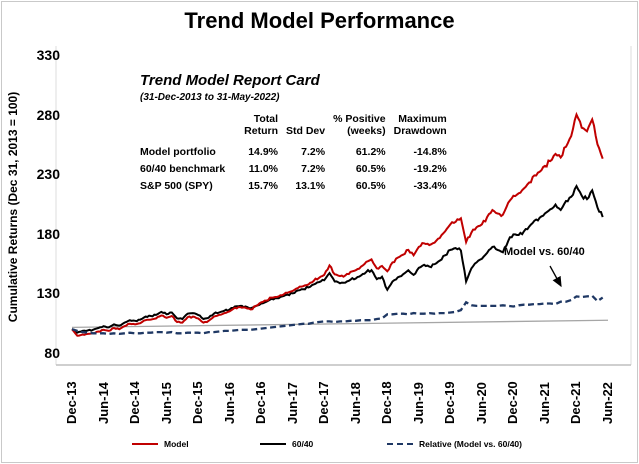 Image resolution: width=639 pixels, height=464 pixels. I want to click on x-tick-label: Dec-21, so click(576, 402).